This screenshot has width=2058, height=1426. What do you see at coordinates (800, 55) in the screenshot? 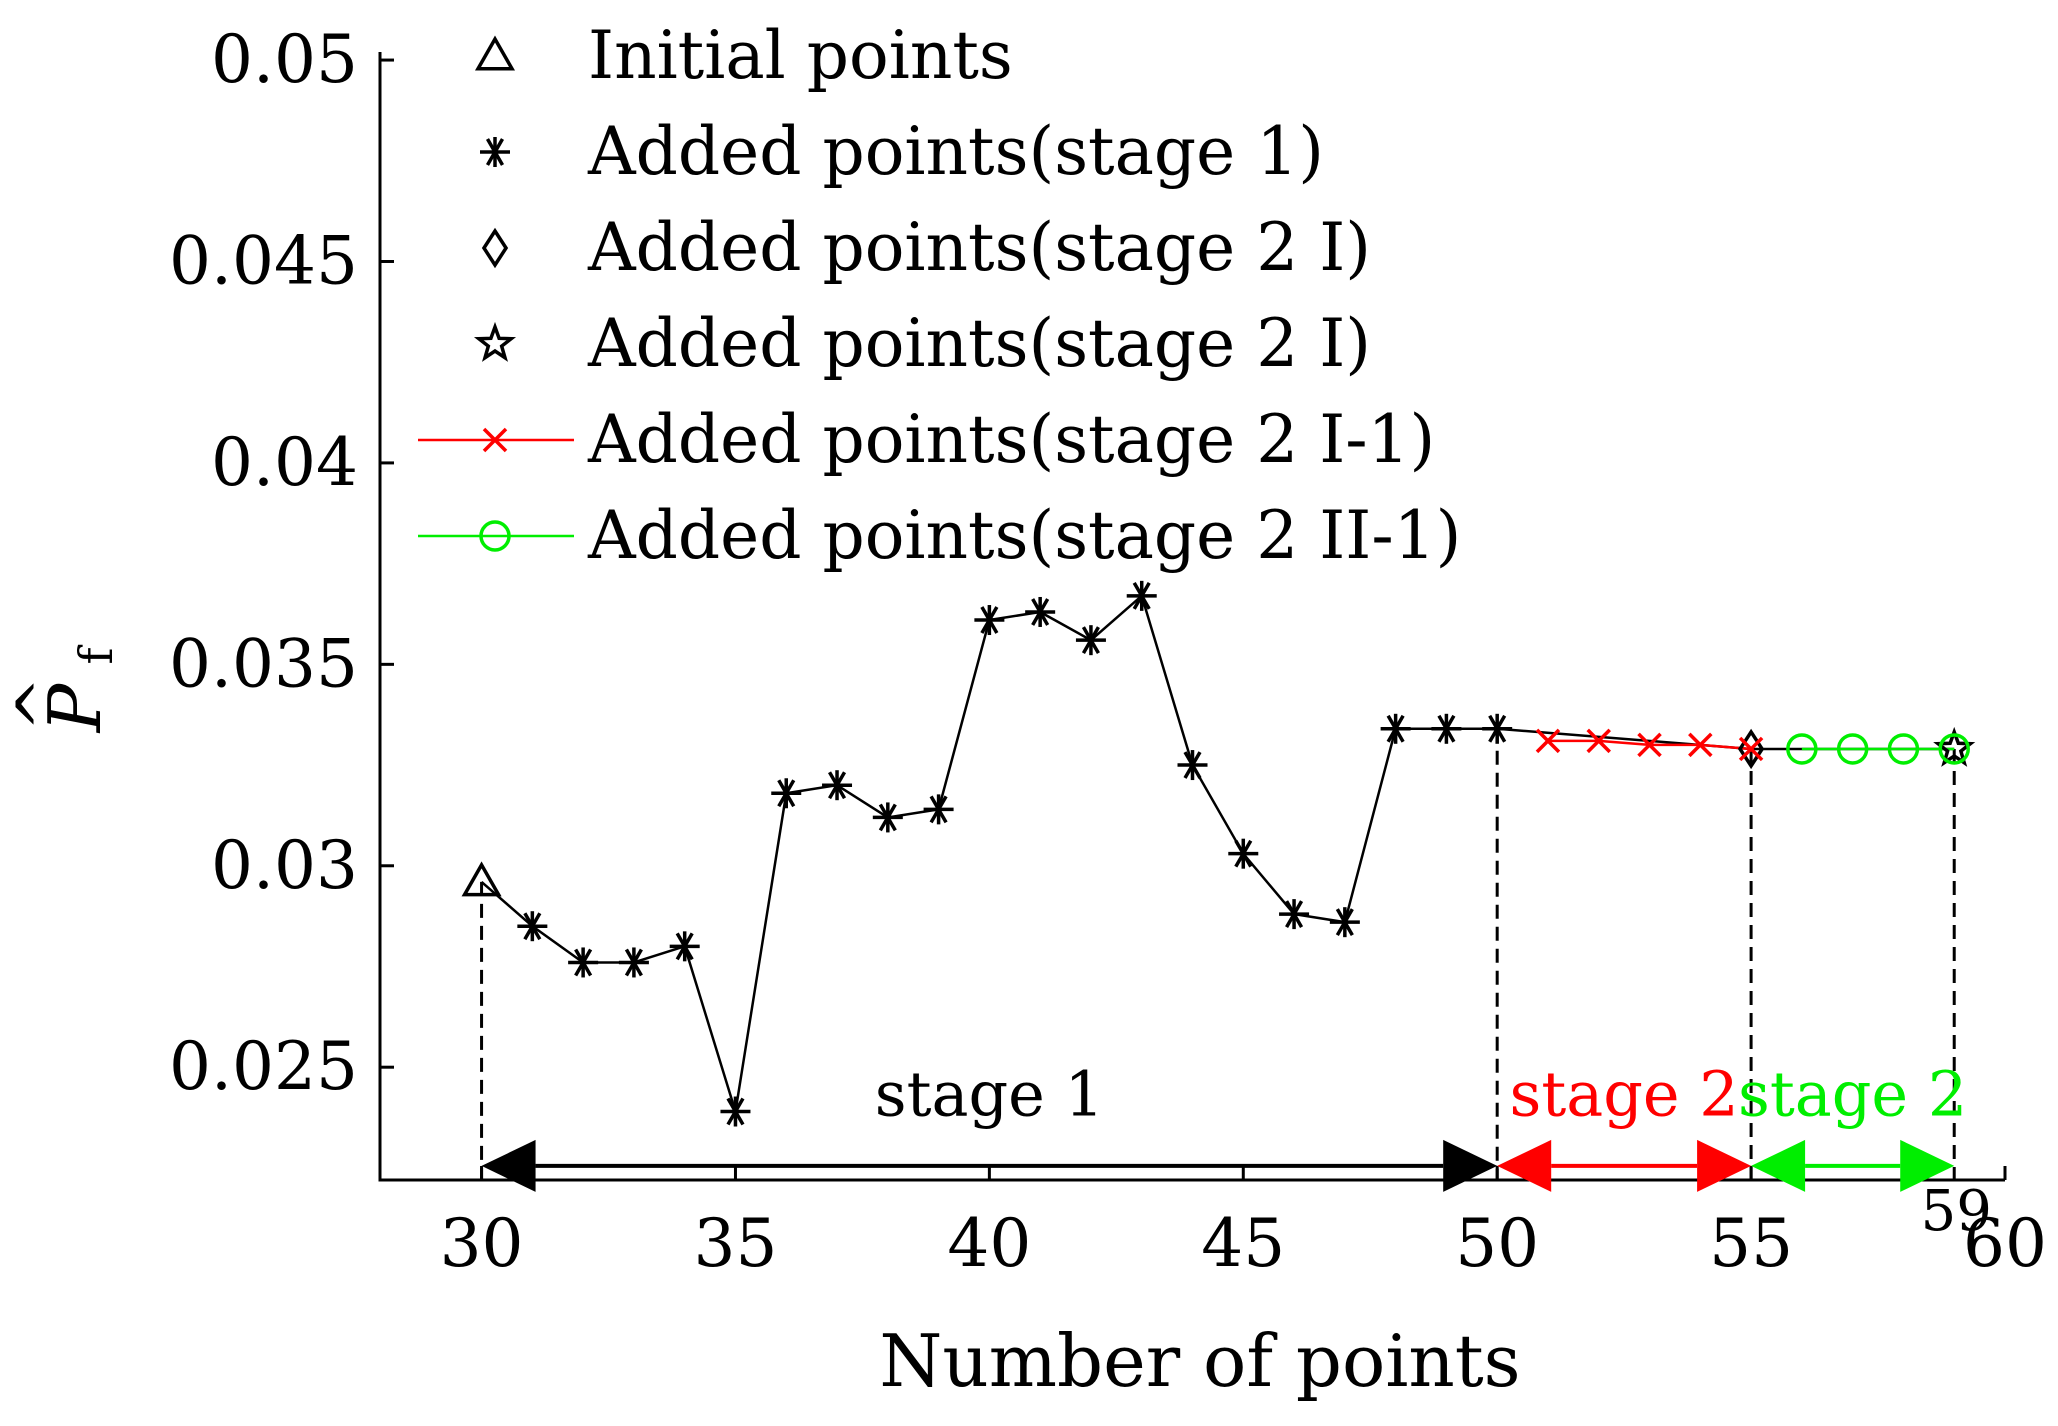
I see `legend-label: Initial points` at bounding box center [800, 55].